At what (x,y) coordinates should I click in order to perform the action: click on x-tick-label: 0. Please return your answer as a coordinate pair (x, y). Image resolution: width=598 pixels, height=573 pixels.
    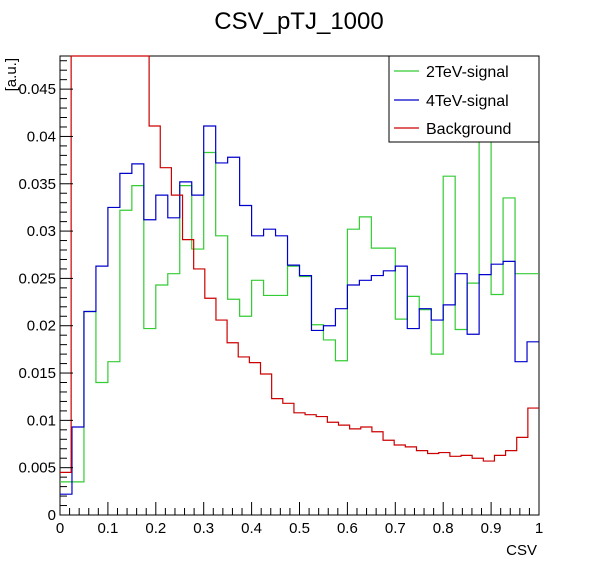
    Looking at the image, I should click on (60, 528).